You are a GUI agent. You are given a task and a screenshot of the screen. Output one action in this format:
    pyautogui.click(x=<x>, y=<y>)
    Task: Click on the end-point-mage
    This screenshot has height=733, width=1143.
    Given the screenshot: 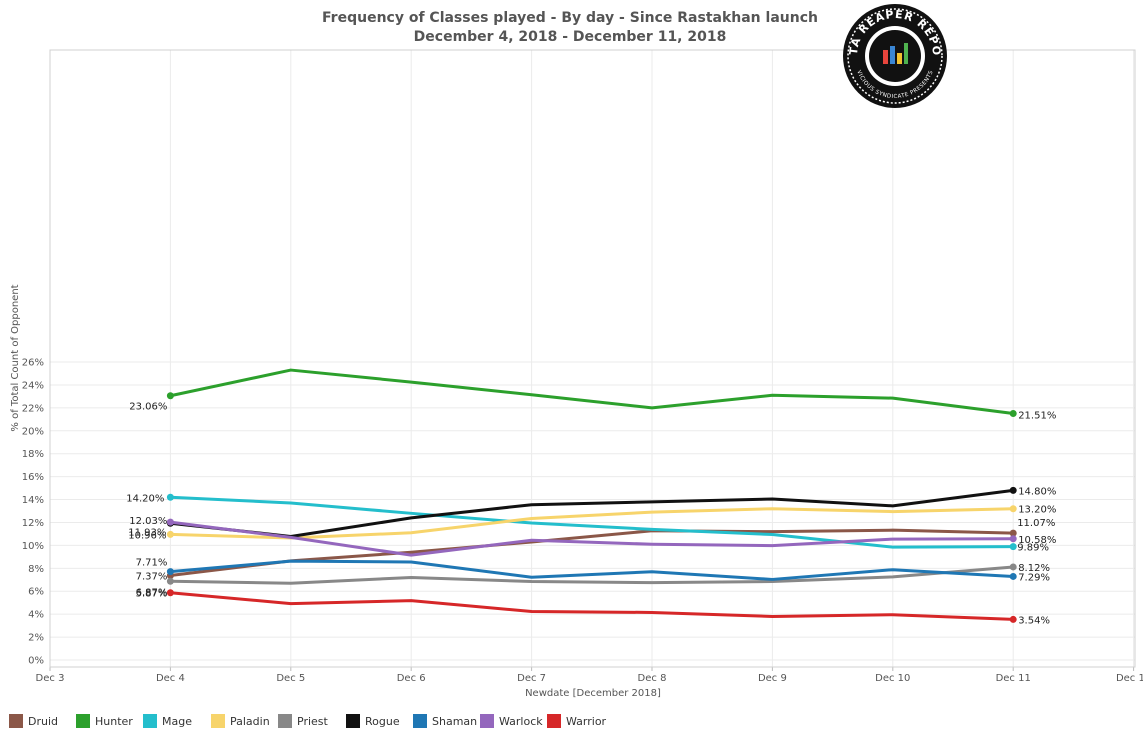 What is the action you would take?
    pyautogui.click(x=1013, y=547)
    